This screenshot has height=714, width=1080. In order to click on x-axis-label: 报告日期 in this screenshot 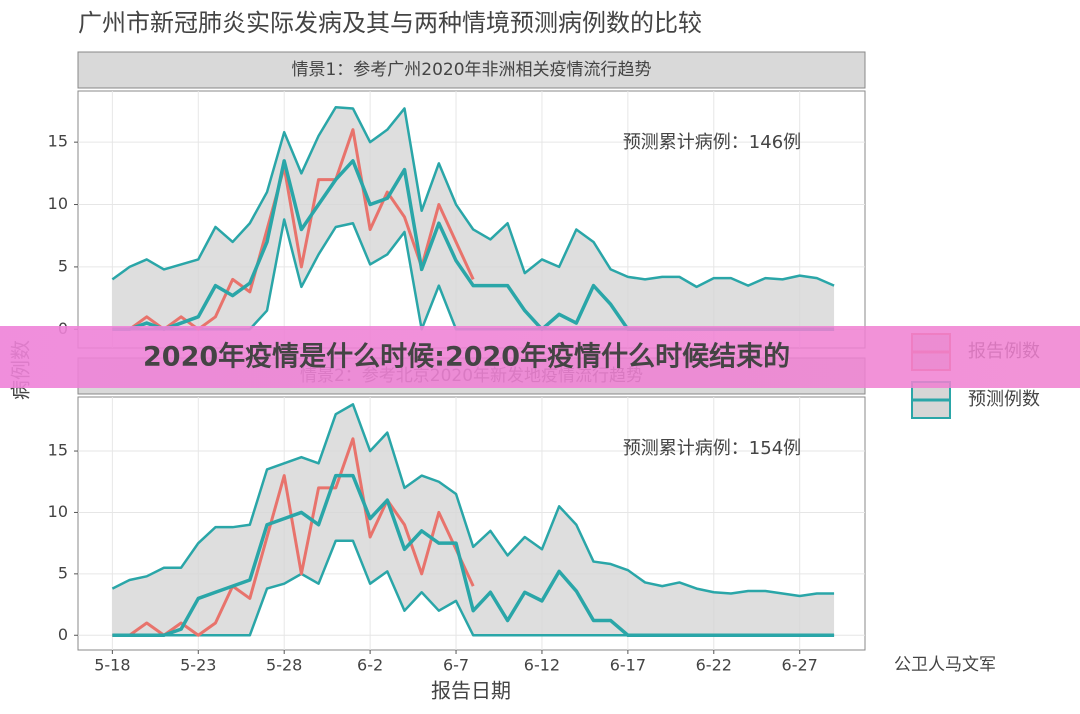, I will do `click(471, 691)`.